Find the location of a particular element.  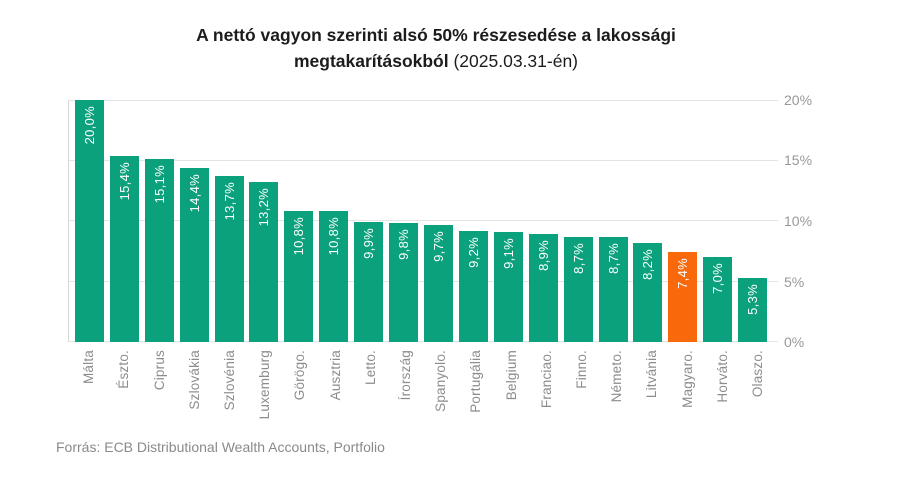

bar-value-label: 9,7% is located at coordinates (439, 246).